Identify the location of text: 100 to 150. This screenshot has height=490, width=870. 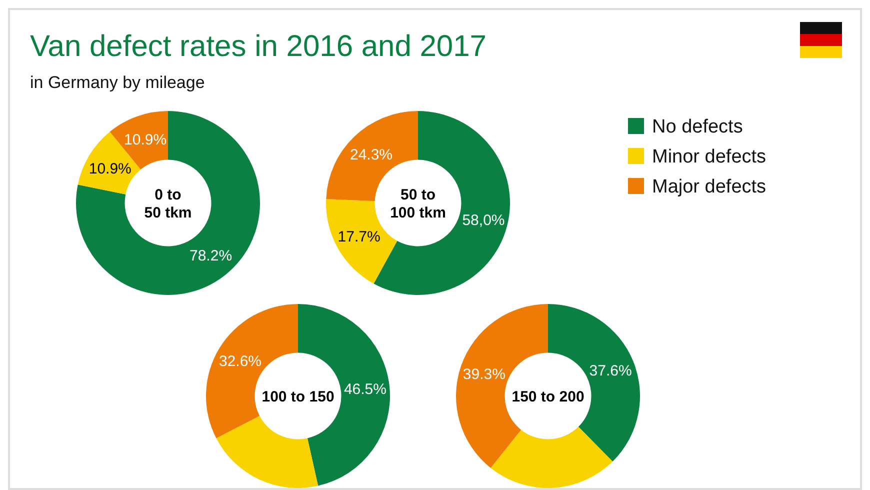
(298, 397).